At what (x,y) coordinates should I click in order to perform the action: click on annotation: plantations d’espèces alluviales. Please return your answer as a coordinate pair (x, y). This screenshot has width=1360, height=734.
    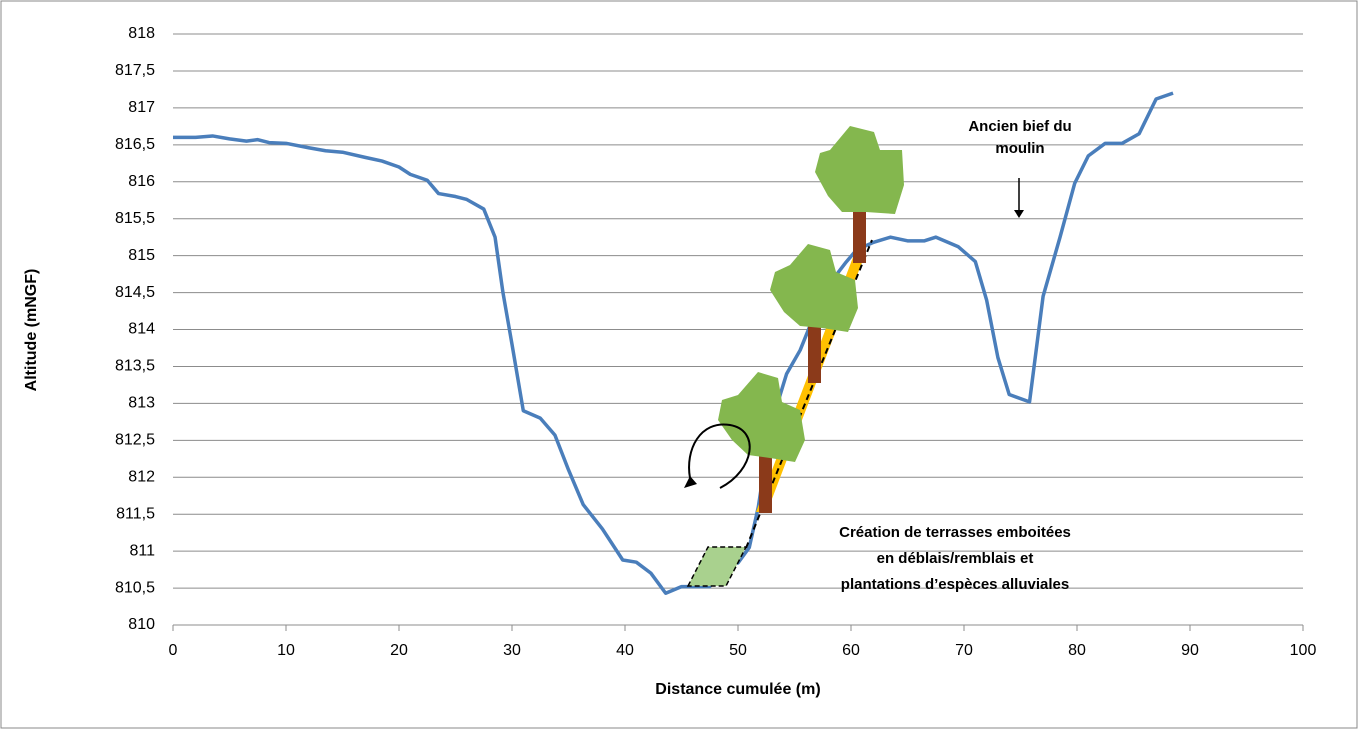
    Looking at the image, I should click on (955, 584).